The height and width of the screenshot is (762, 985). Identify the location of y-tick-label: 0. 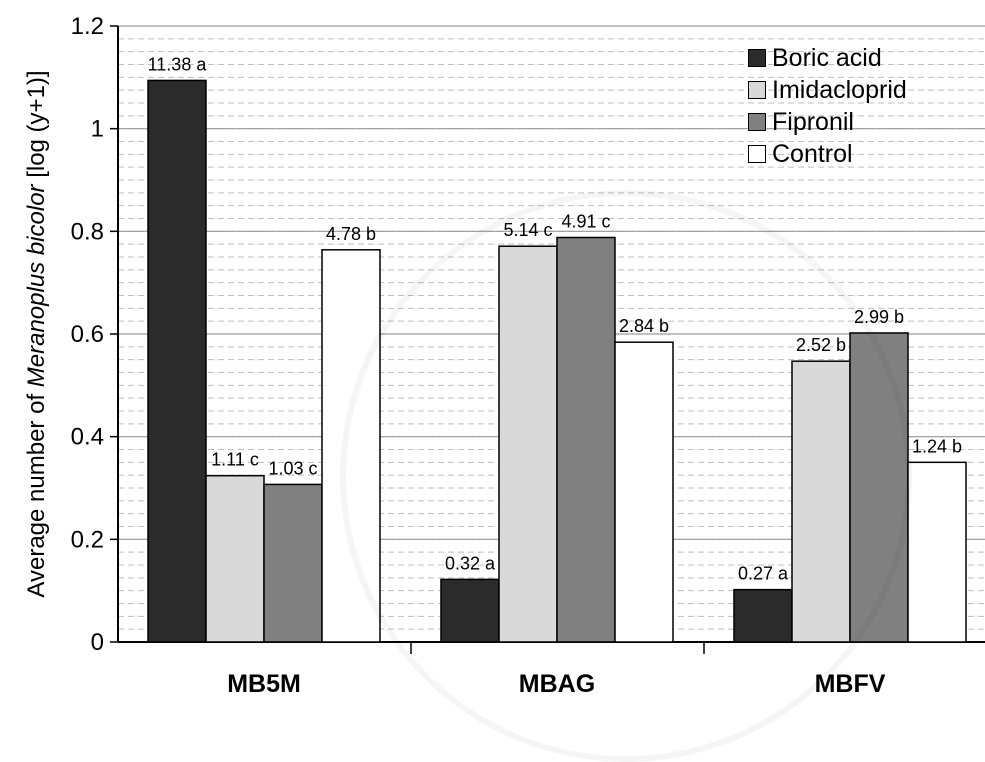
(97, 642).